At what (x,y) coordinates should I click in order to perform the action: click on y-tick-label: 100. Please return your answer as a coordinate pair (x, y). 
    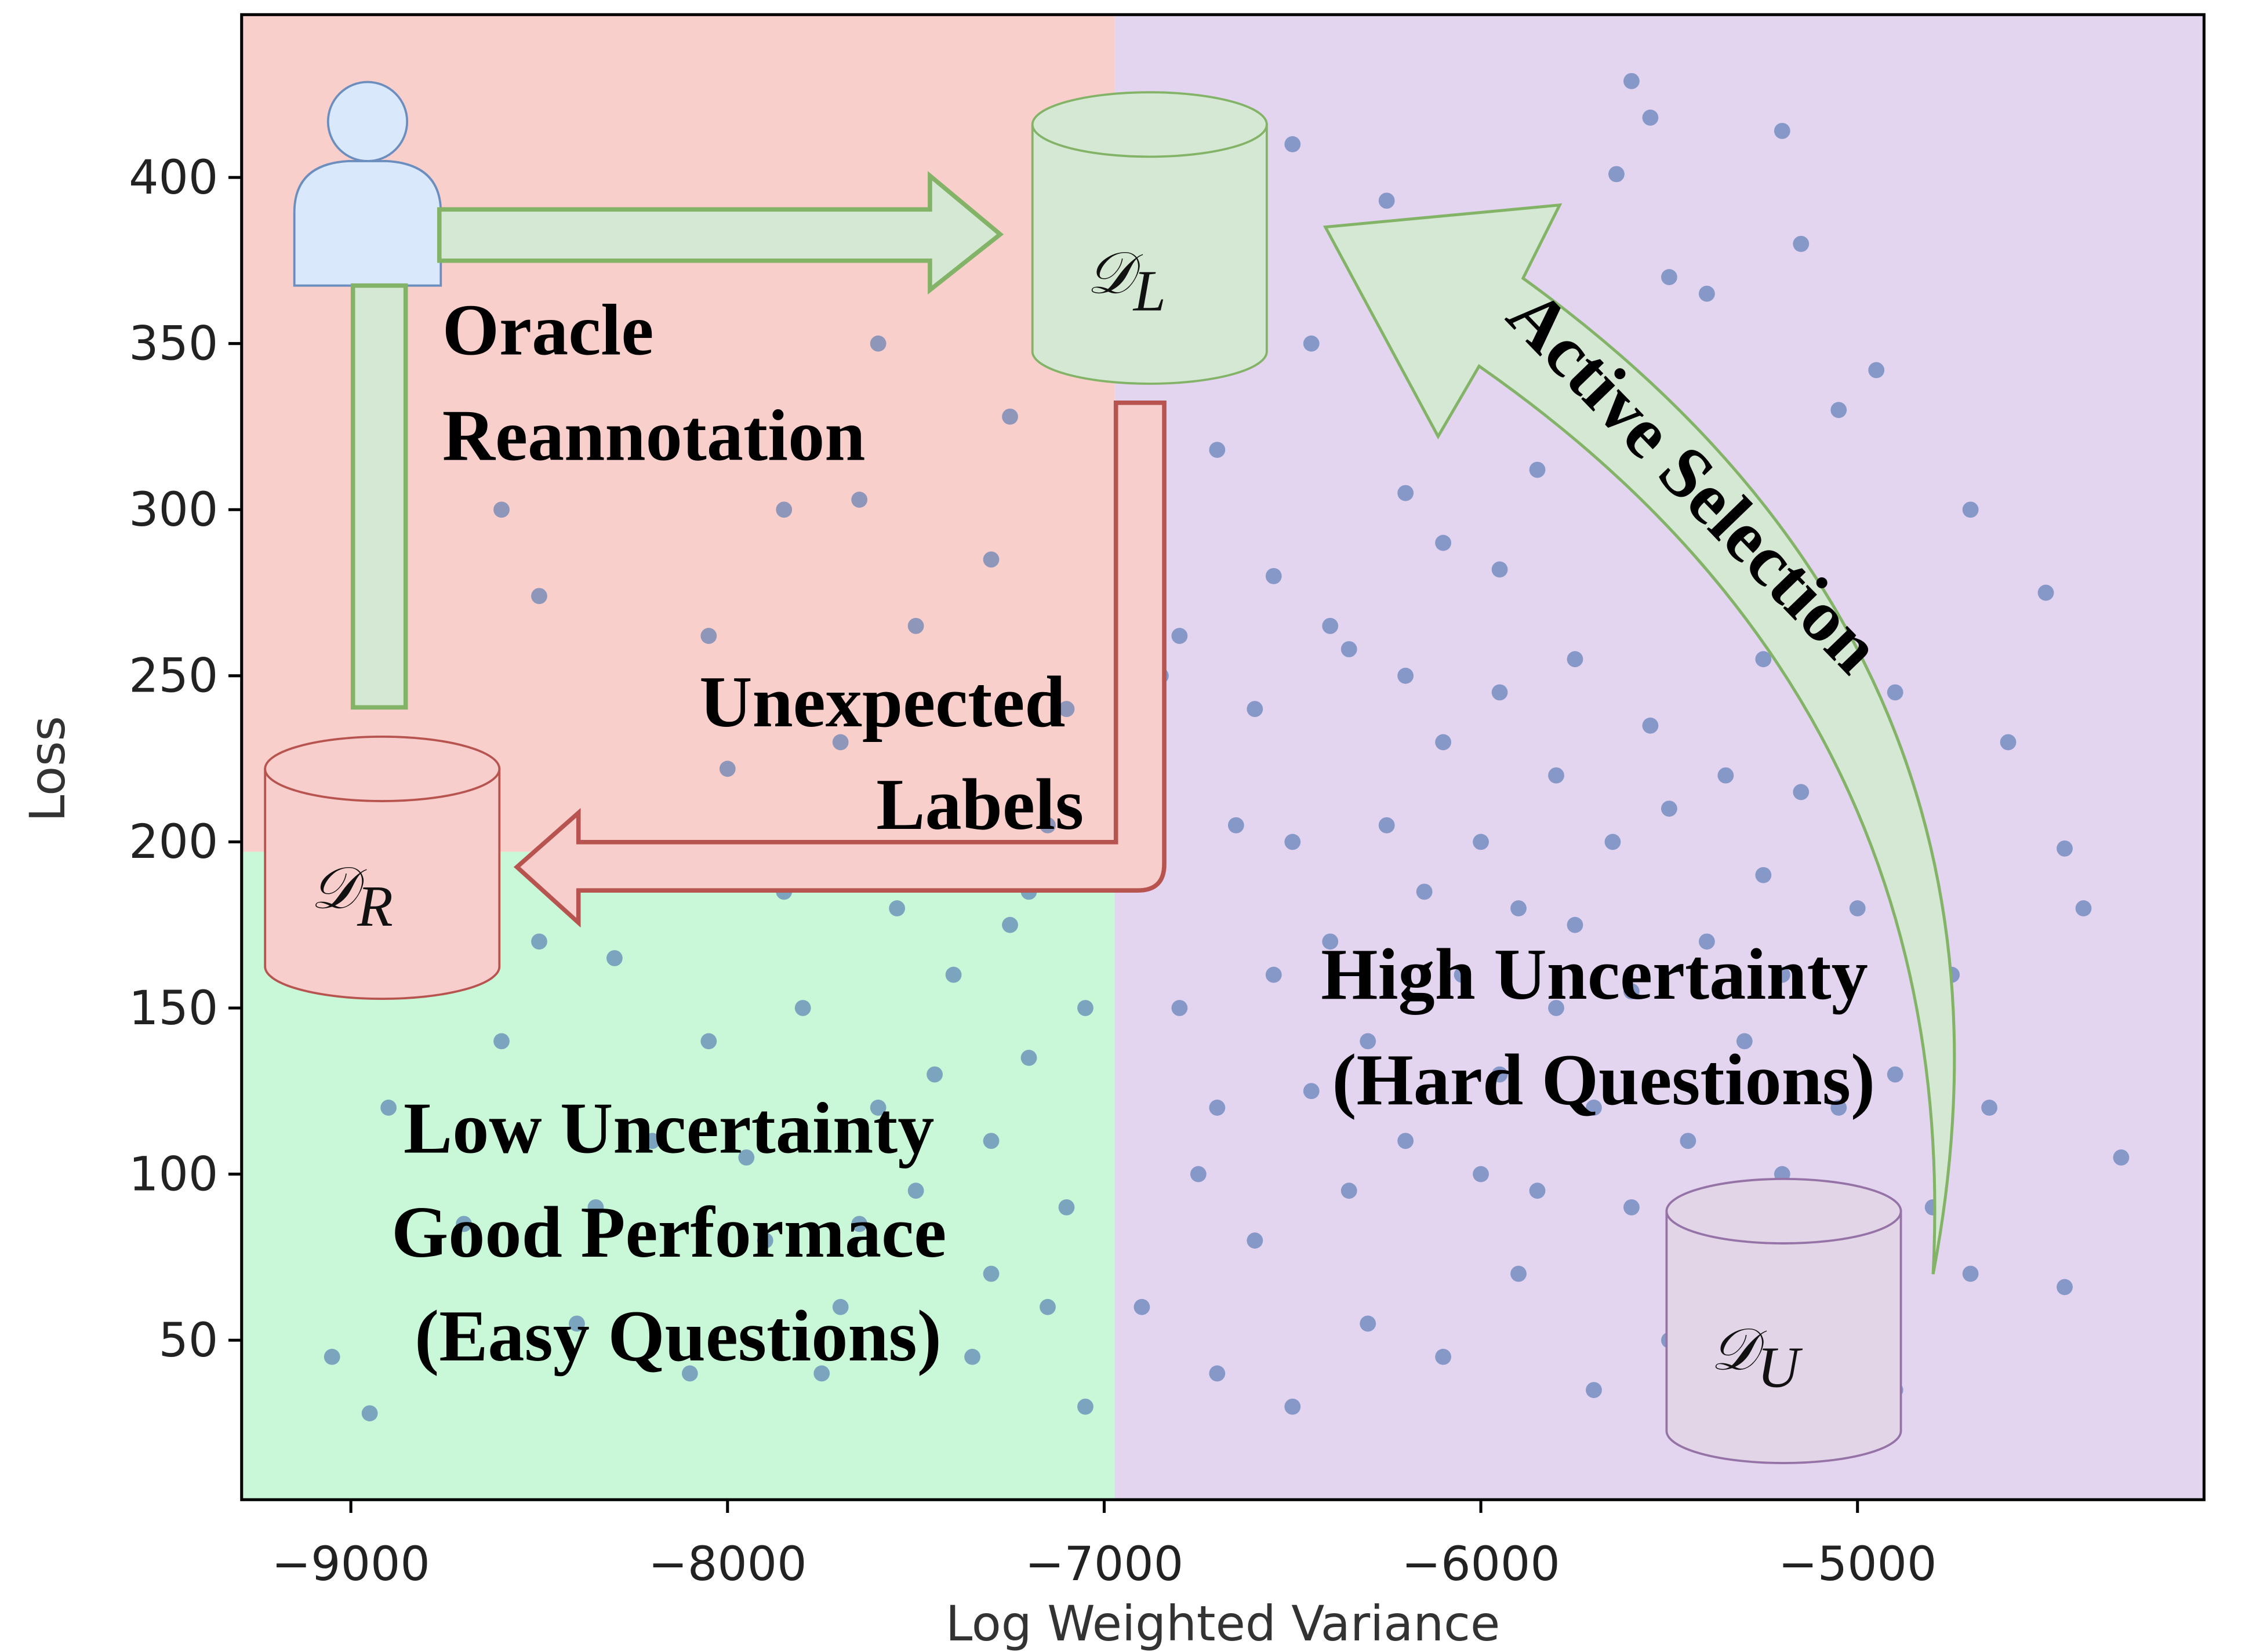
    Looking at the image, I should click on (173, 1174).